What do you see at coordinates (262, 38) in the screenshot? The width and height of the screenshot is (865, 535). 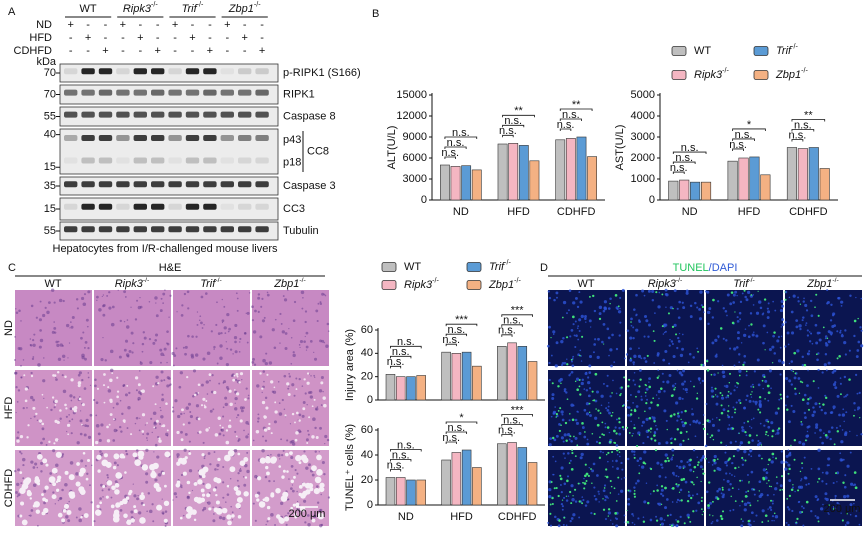 I see `condition-sign: -` at bounding box center [262, 38].